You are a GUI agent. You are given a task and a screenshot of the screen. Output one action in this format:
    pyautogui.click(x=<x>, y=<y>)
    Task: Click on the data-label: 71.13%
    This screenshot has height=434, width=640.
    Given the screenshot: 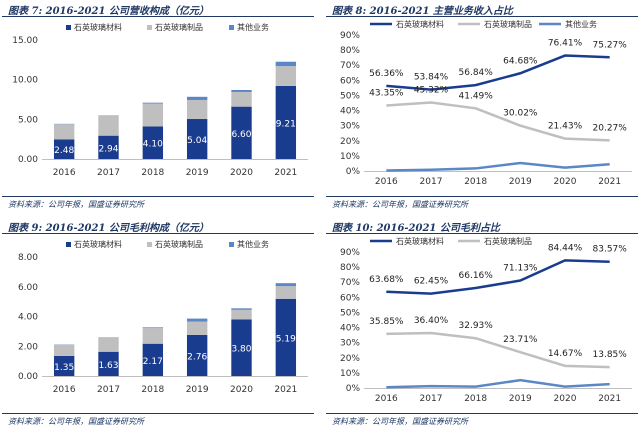 What is the action you would take?
    pyautogui.click(x=520, y=269)
    